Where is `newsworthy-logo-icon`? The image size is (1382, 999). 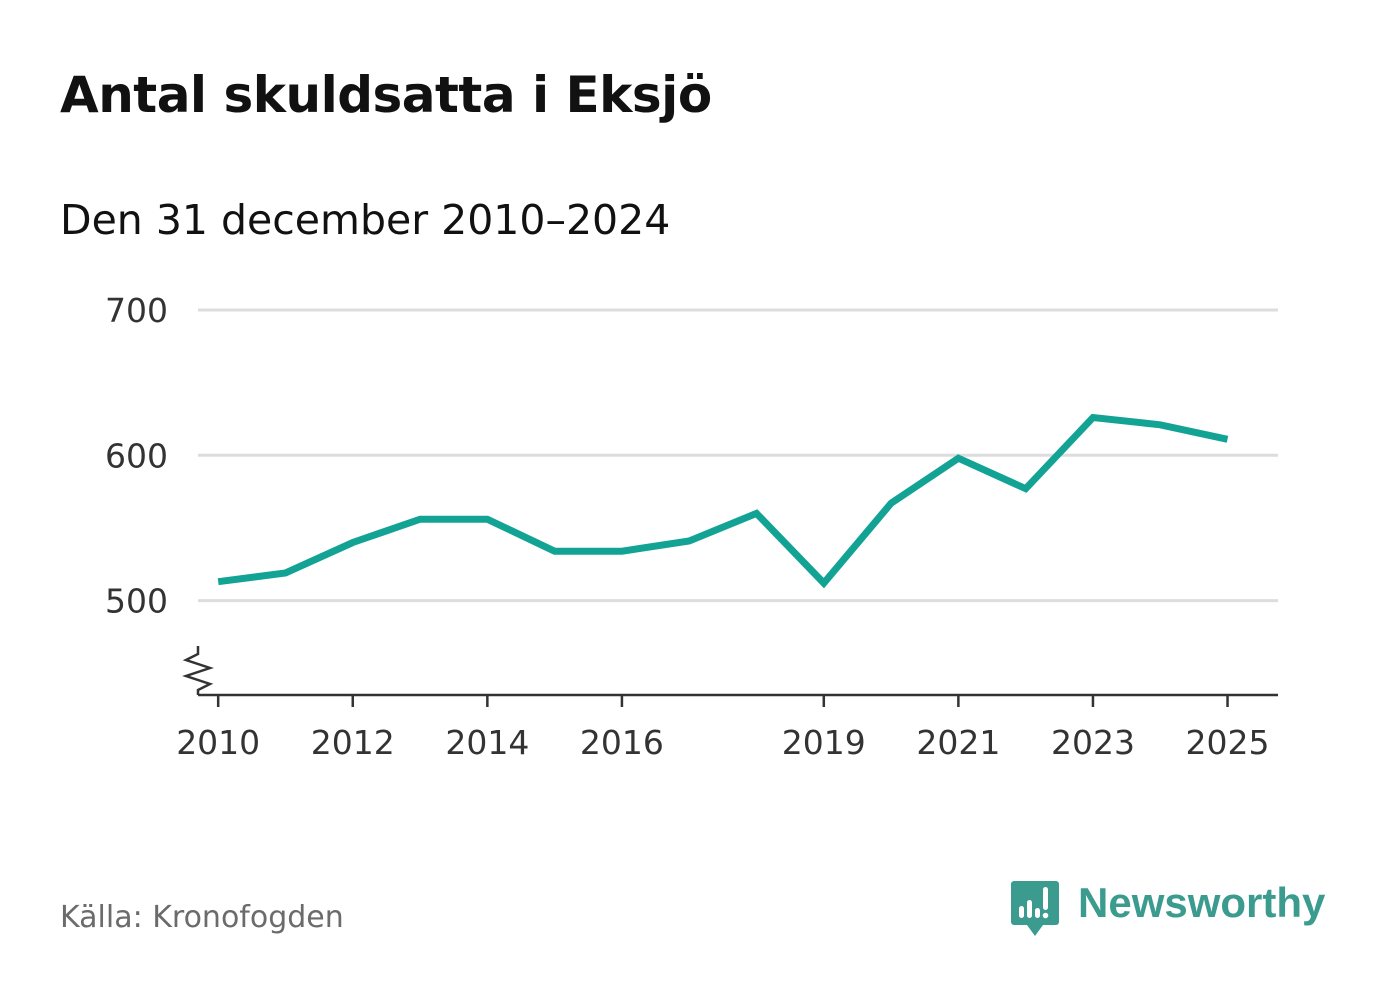 newsworthy-logo-icon is located at coordinates (1035, 908).